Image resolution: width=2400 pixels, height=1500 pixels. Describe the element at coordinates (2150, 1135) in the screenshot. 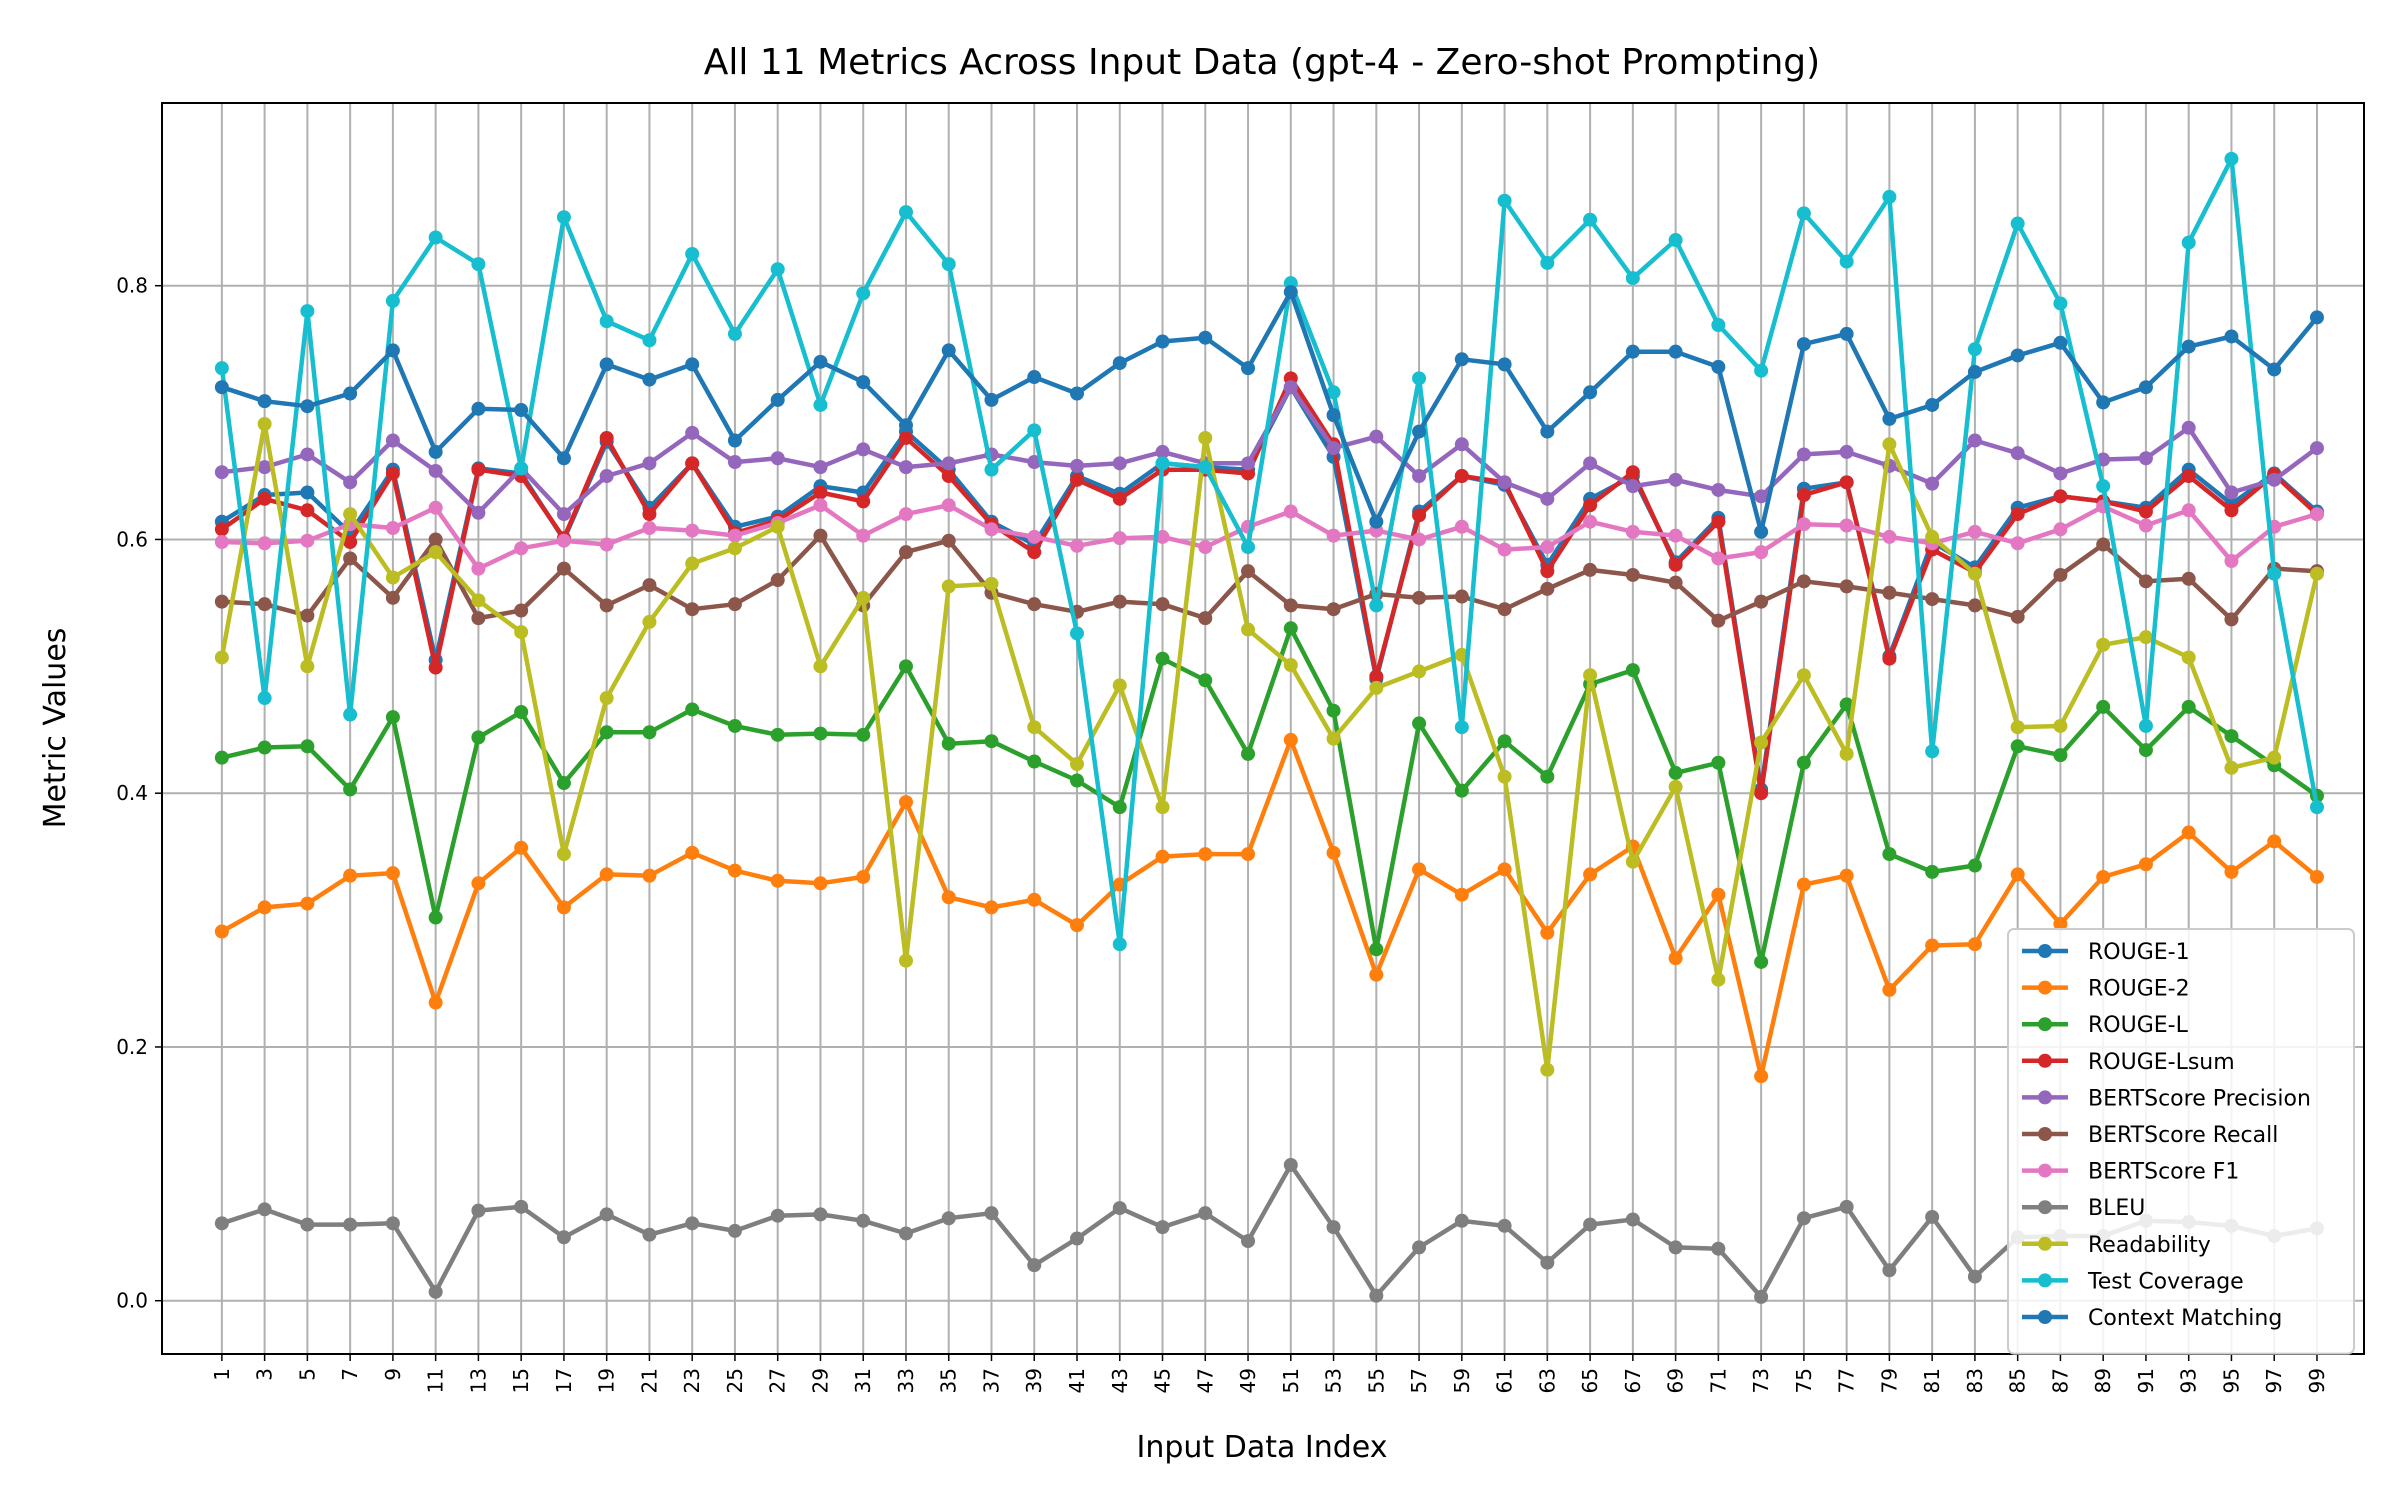

I see `legend-item-bertscore-recall: BERTScore Recall` at that location.